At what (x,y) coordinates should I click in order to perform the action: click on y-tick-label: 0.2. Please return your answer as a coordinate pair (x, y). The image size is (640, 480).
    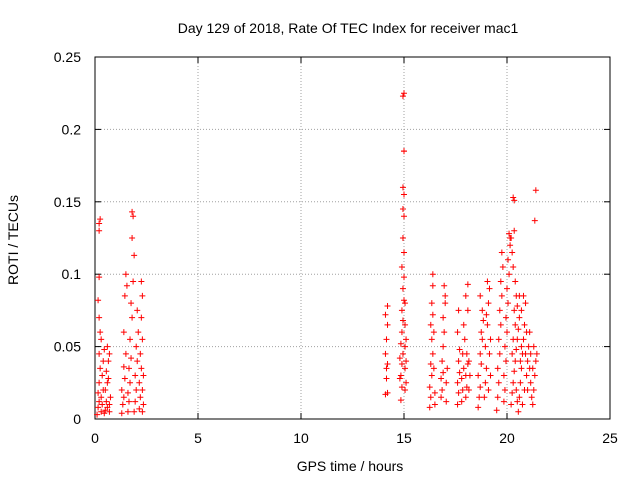
    Looking at the image, I should click on (72, 129).